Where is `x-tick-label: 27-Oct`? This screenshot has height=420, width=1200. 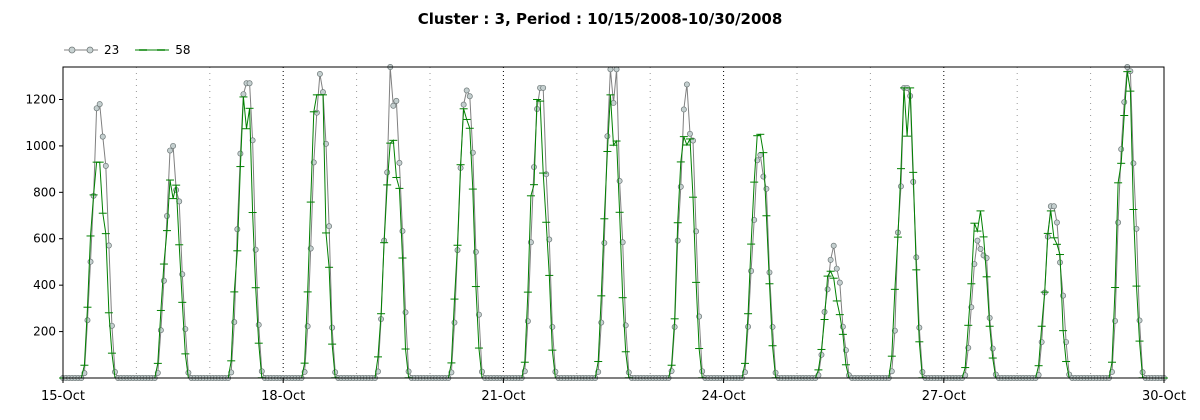 x-tick-label: 27-Oct is located at coordinates (944, 396).